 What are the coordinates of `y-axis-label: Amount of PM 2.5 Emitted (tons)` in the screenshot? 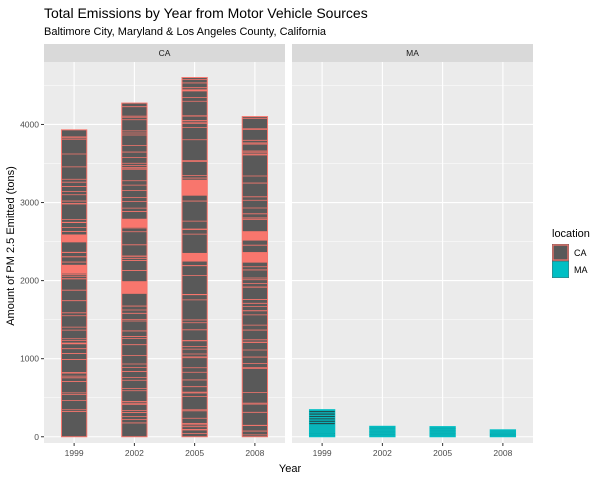 It's located at (11, 246).